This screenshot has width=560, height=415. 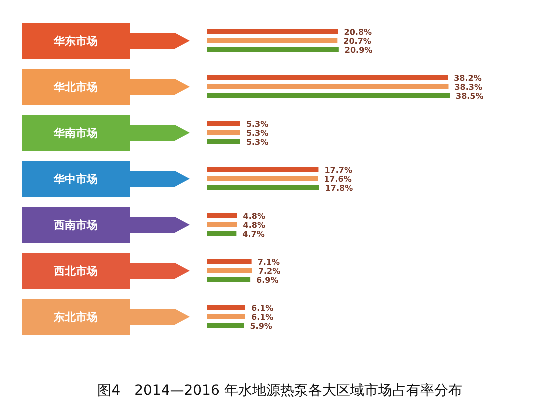 What do you see at coordinates (75, 133) in the screenshot?
I see `y-tick-label: 华南市场` at bounding box center [75, 133].